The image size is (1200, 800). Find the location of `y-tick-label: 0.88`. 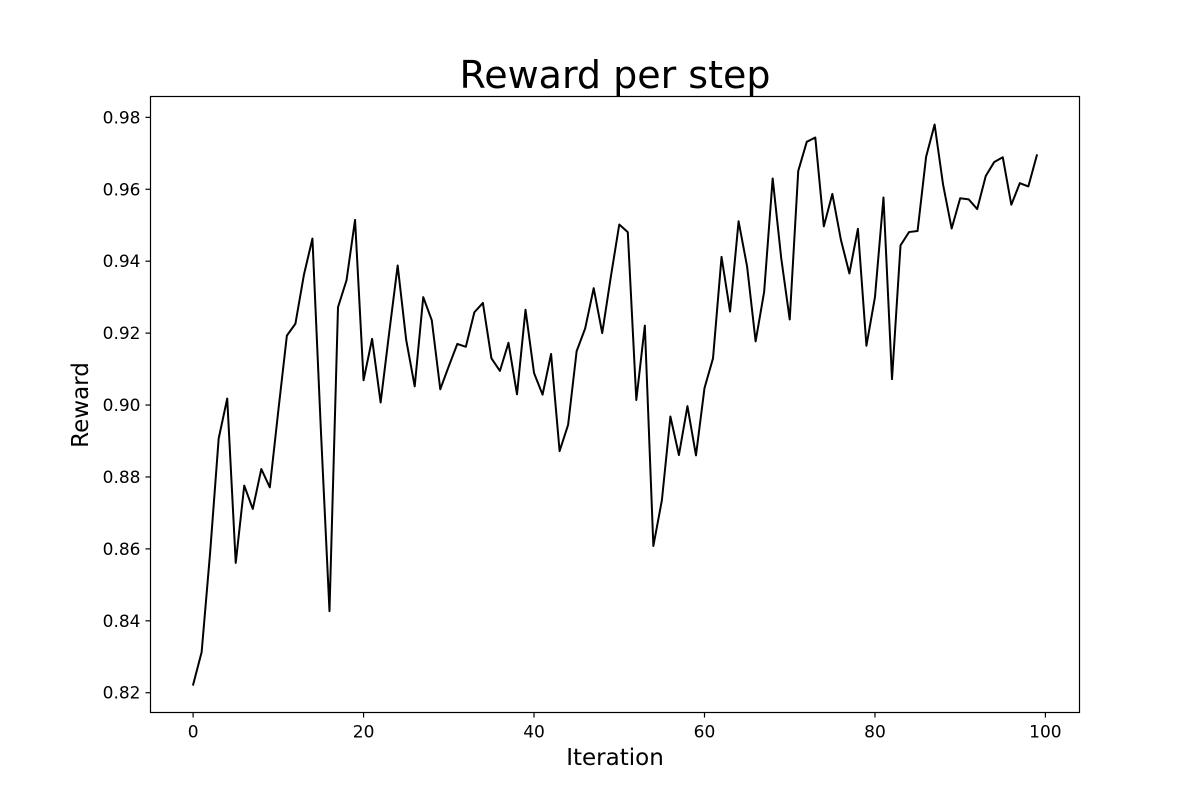

y-tick-label: 0.88 is located at coordinates (122, 478).